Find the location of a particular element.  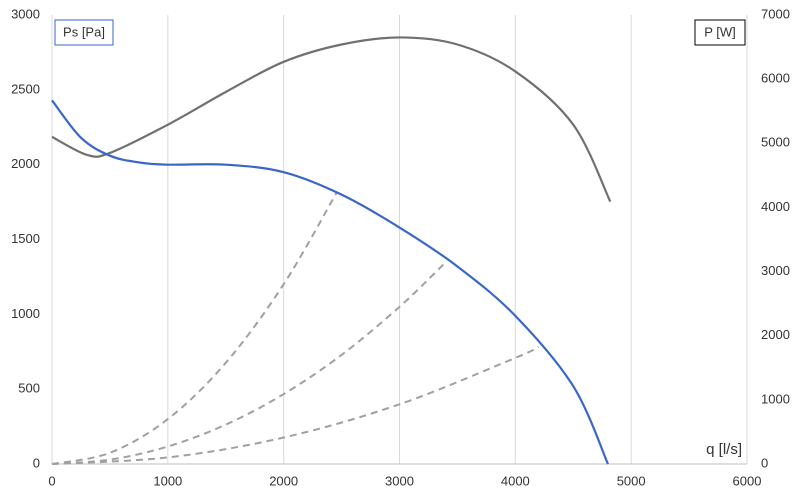

y-tick-label: 2500 is located at coordinates (25, 88).